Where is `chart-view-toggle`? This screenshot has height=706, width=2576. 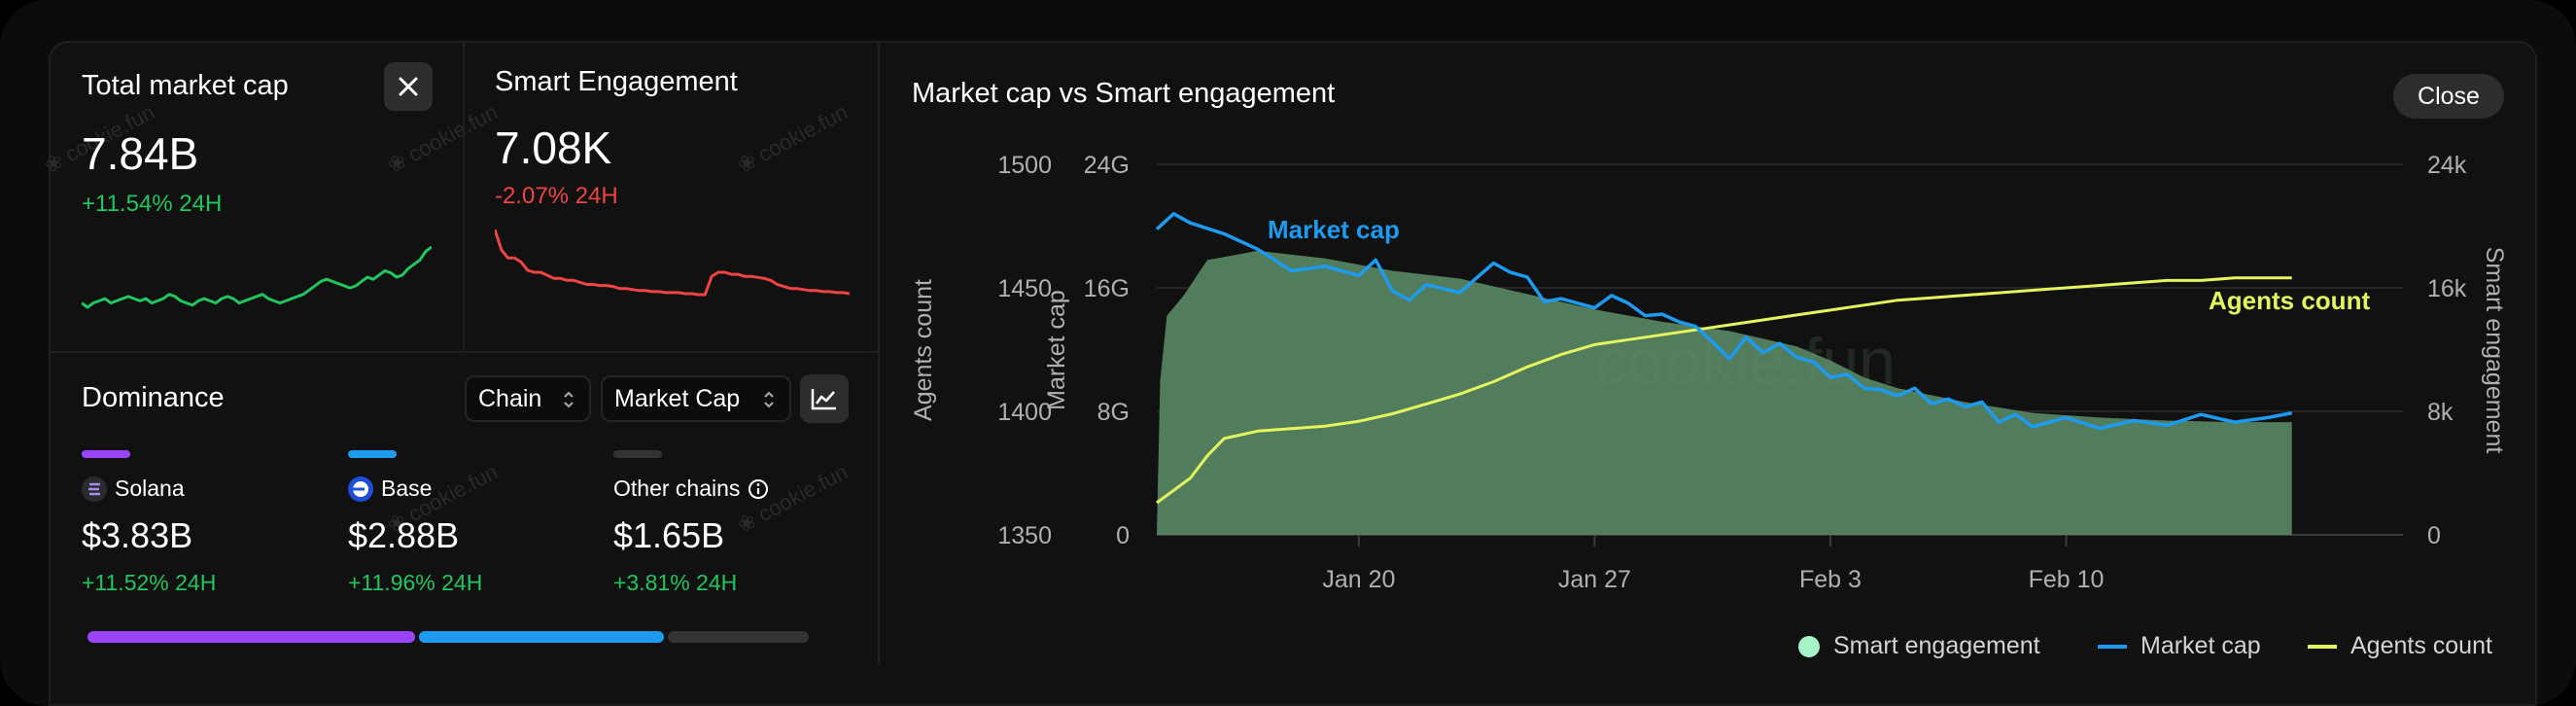 chart-view-toggle is located at coordinates (825, 399).